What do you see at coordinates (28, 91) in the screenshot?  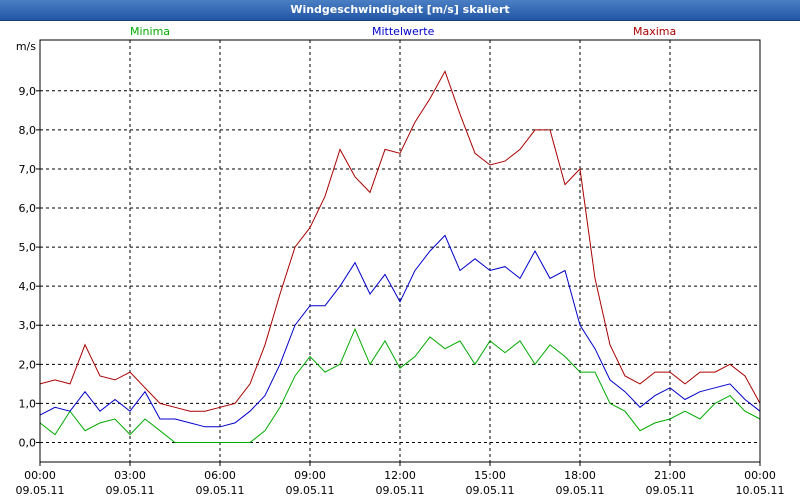 I see `y-tick-label: 9,0` at bounding box center [28, 91].